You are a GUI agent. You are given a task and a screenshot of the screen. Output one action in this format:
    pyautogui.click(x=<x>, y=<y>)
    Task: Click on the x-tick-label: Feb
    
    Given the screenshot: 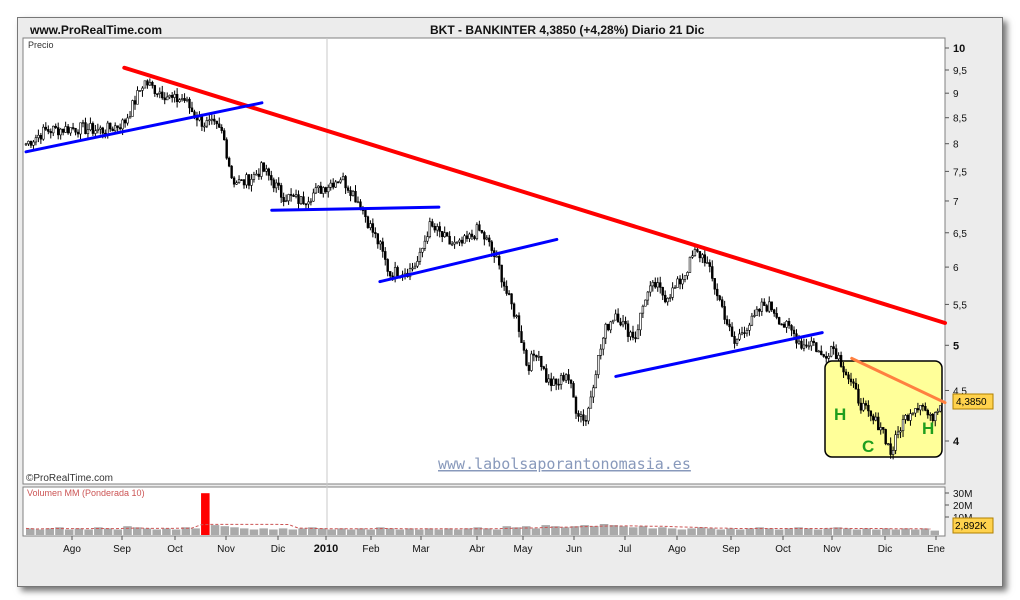 What is the action you would take?
    pyautogui.click(x=371, y=549)
    